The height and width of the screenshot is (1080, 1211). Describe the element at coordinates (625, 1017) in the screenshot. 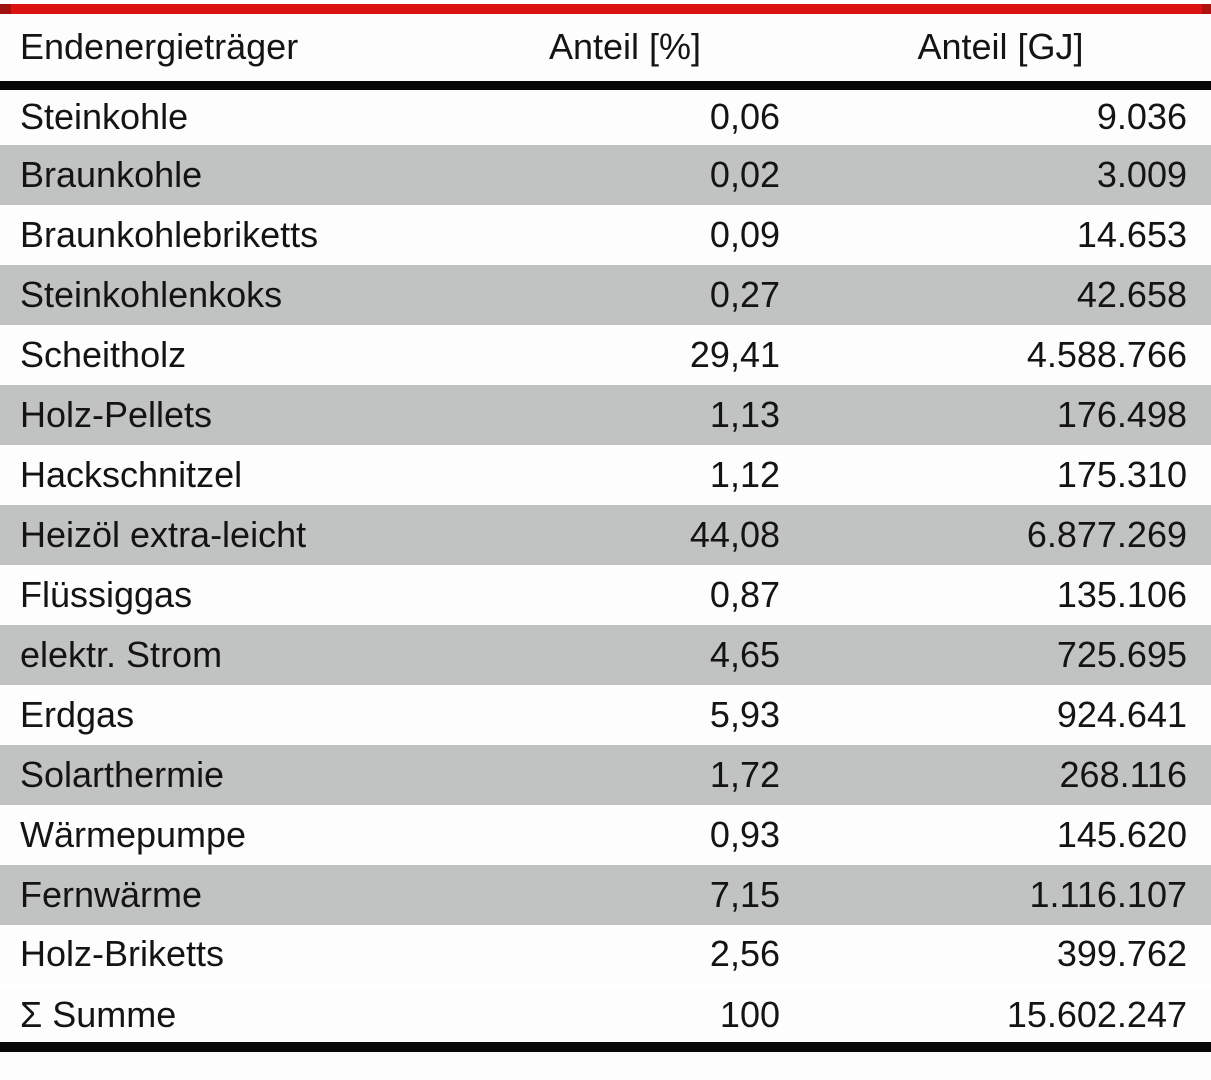

I see `total-percent: 100` at that location.